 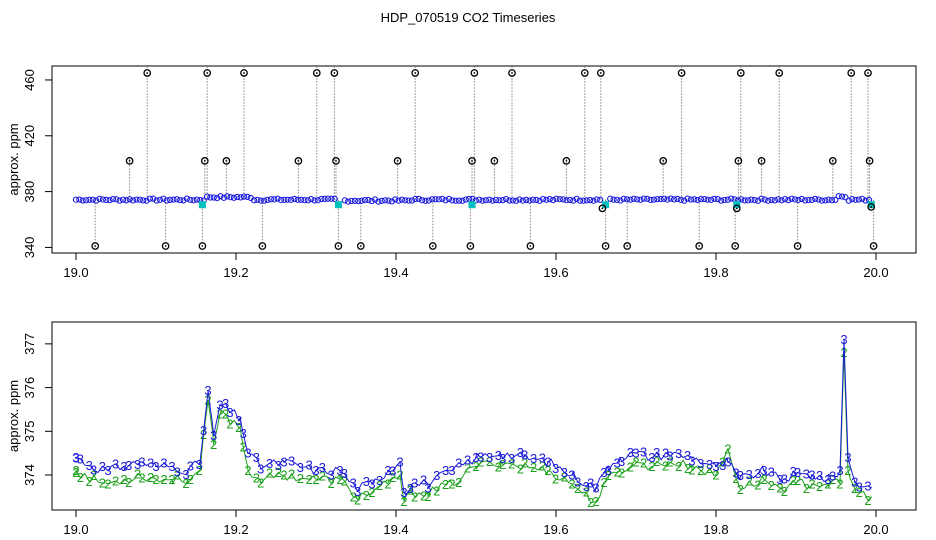 What do you see at coordinates (472, 205) in the screenshot?
I see `marker-square` at bounding box center [472, 205].